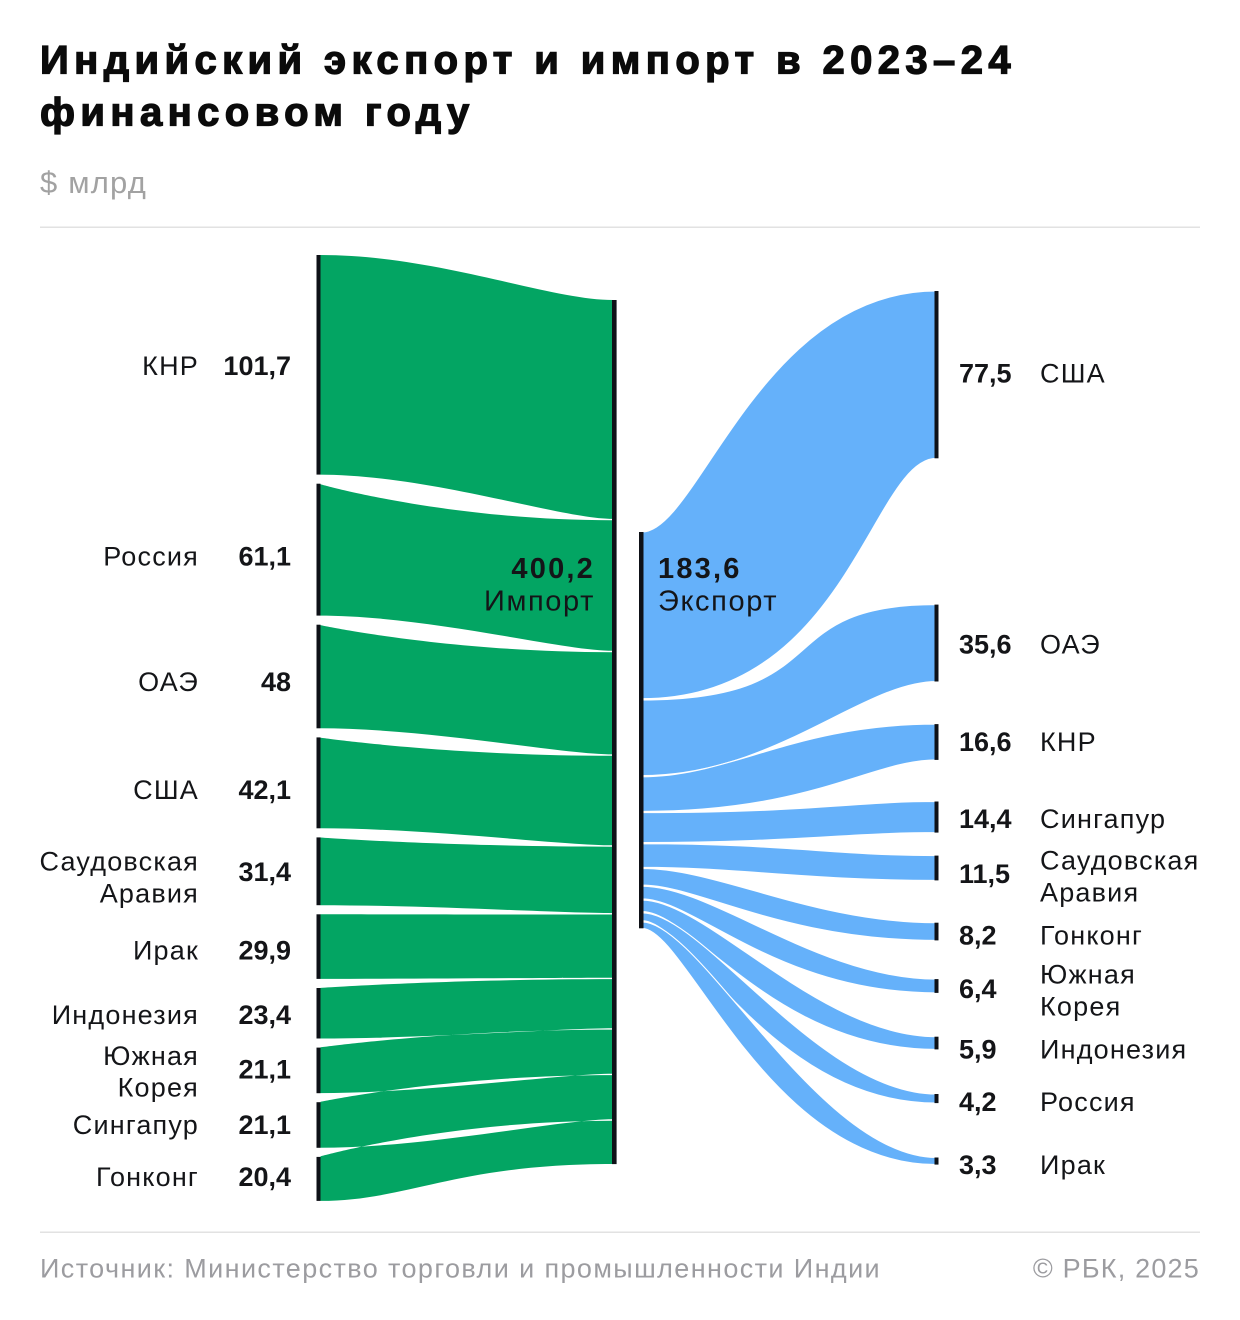 The width and height of the screenshot is (1240, 1320). What do you see at coordinates (985, 742) in the screenshot?
I see `svg-text: 16,6` at bounding box center [985, 742].